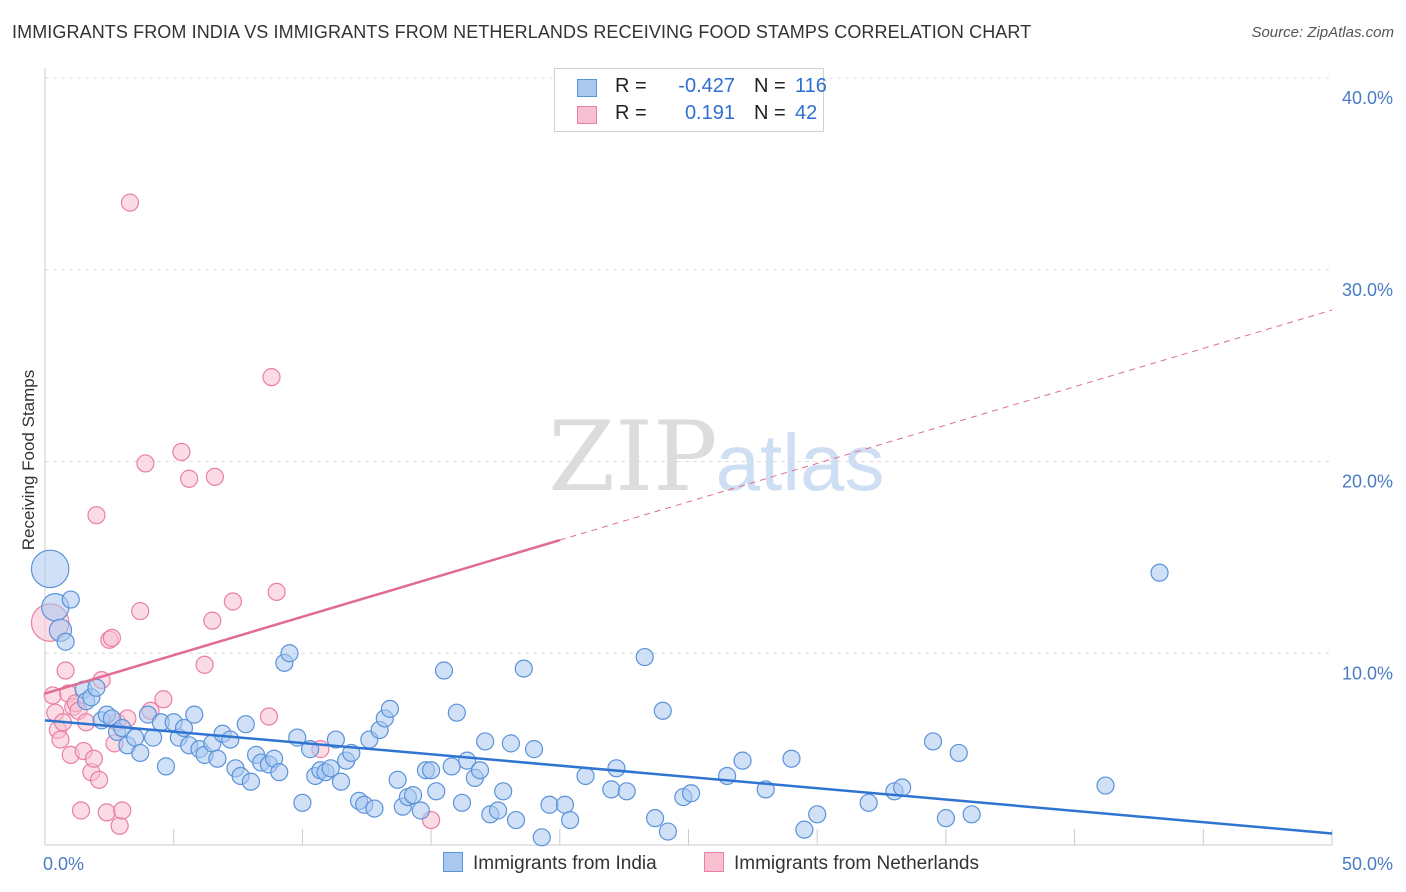  Describe the element at coordinates (856, 863) in the screenshot. I see `legend-label-netherlands: Immigrants from Netherlands` at that location.